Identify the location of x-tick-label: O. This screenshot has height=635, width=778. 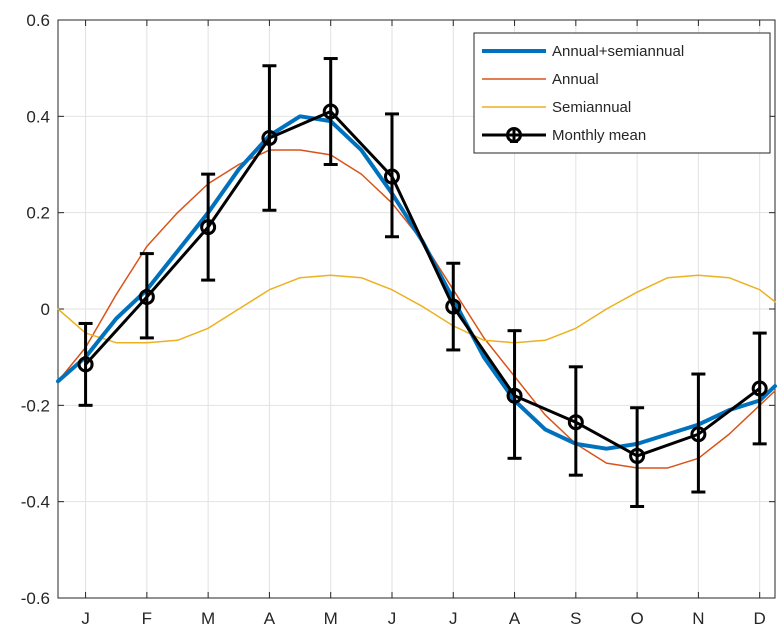
(636, 618).